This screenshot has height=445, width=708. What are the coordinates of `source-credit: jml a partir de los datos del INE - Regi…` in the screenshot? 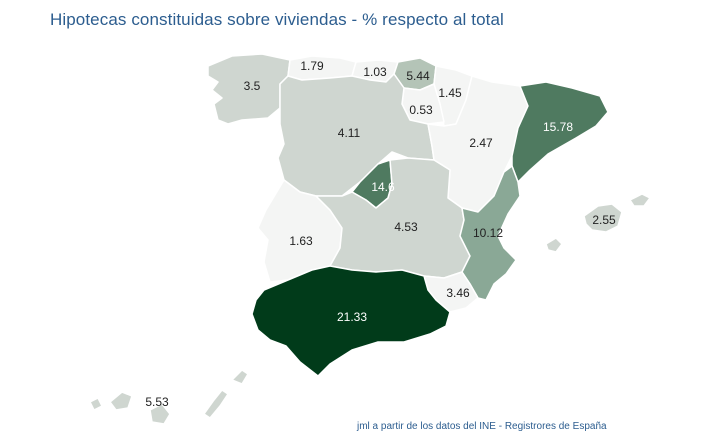 It's located at (482, 426).